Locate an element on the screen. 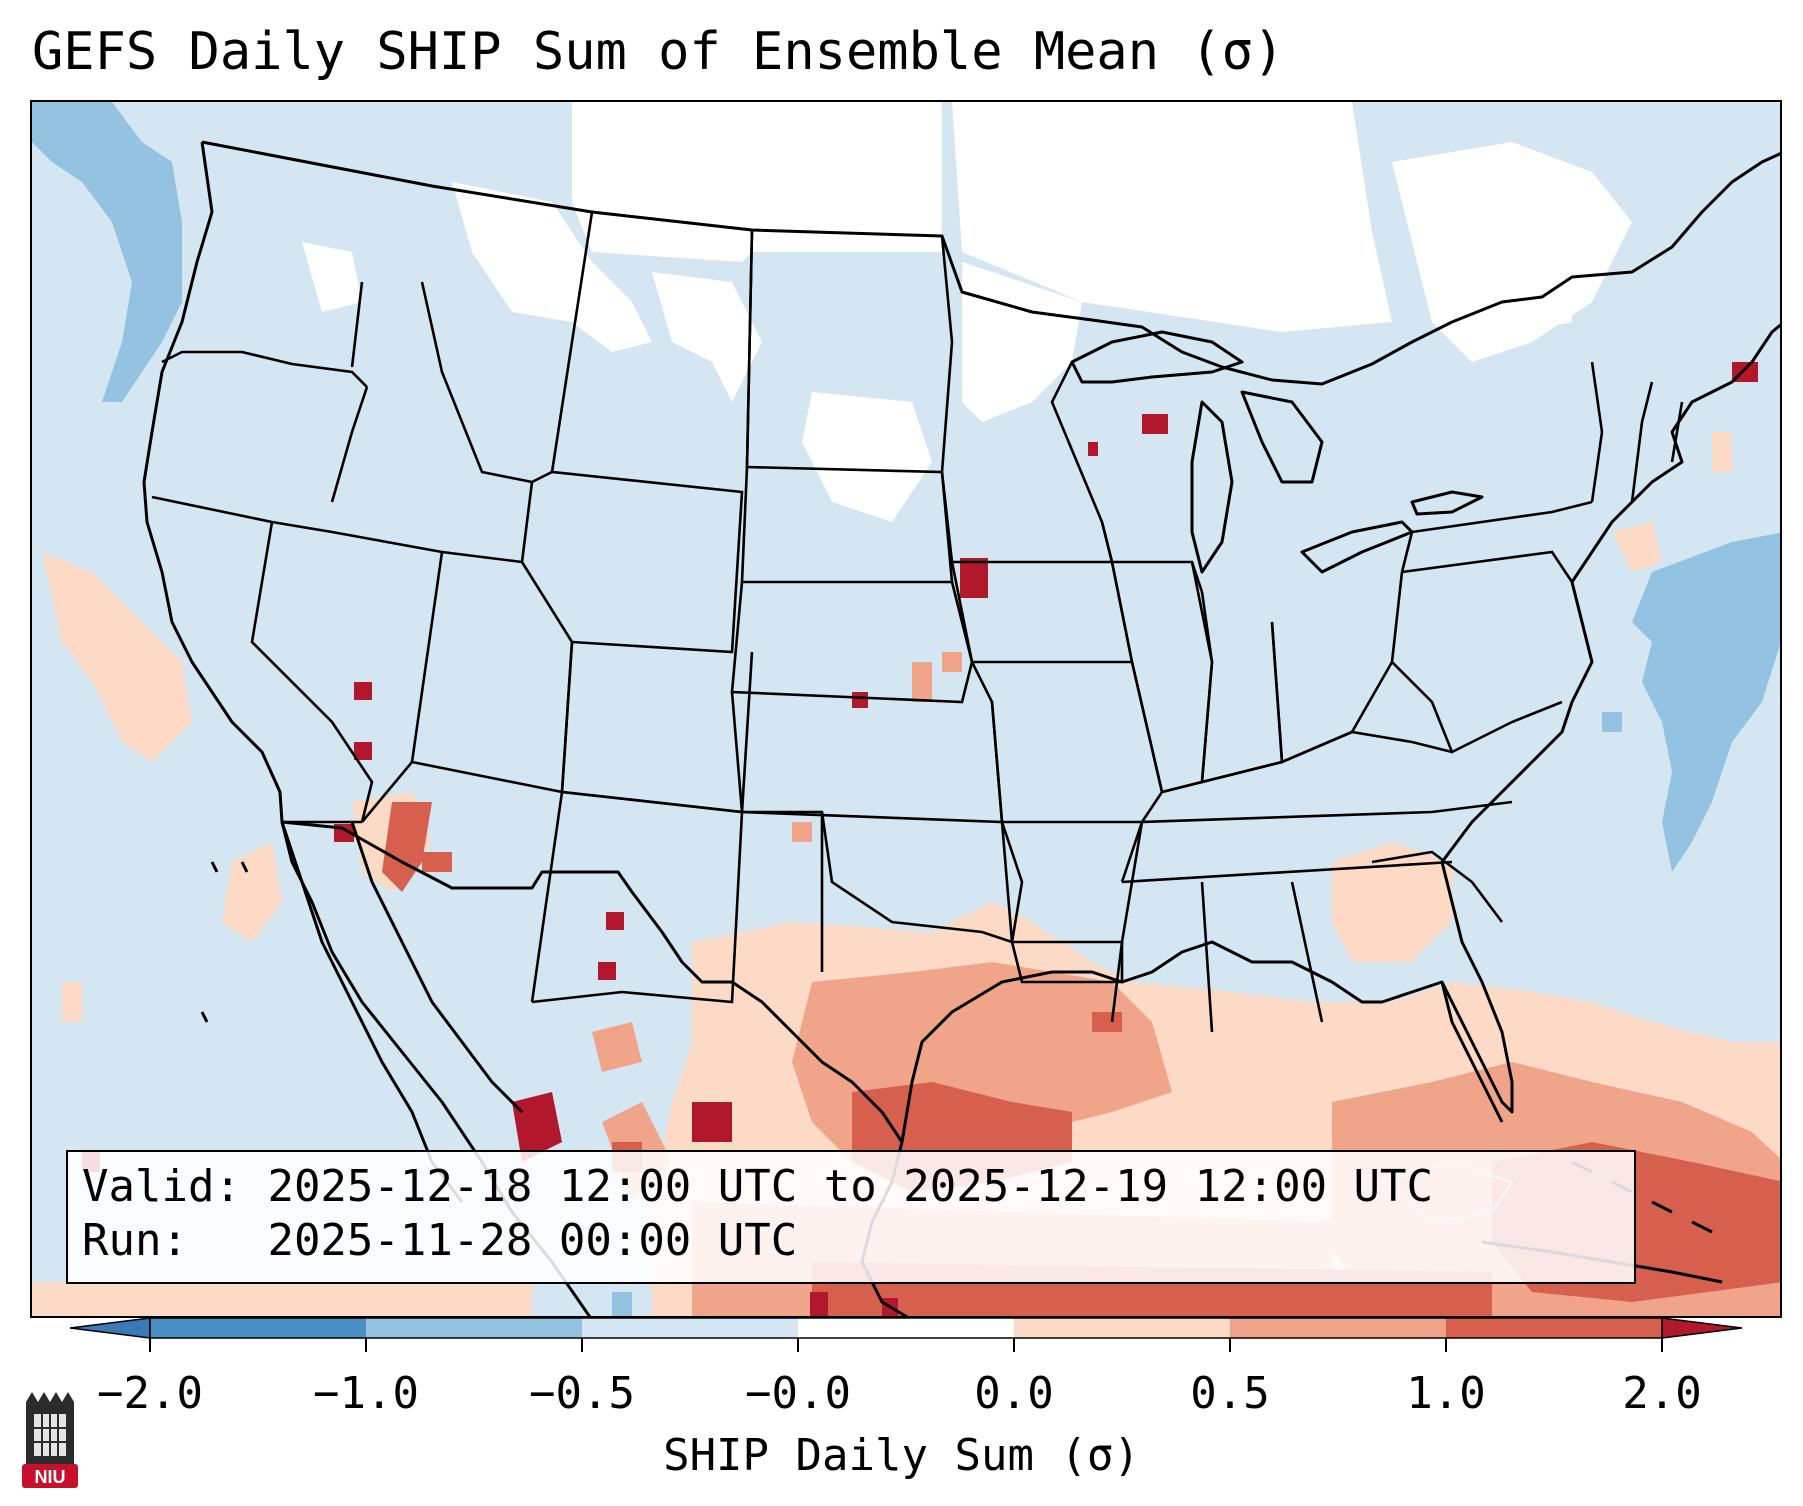  islands is located at coordinates (224, 942).